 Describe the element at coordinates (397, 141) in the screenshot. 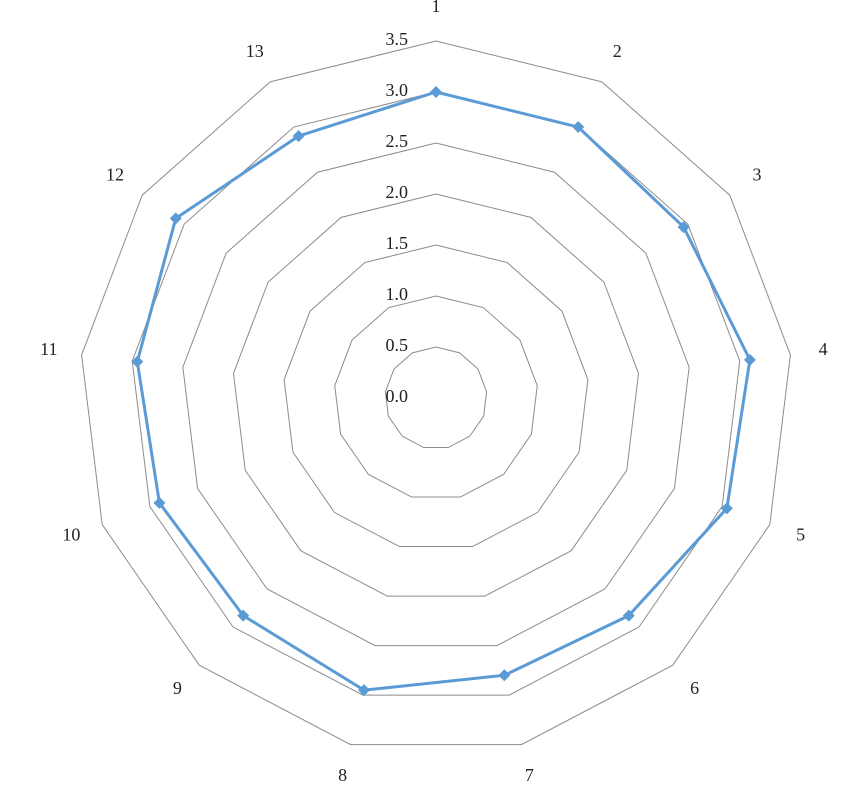

I see `r-tick-label: 2.5` at that location.